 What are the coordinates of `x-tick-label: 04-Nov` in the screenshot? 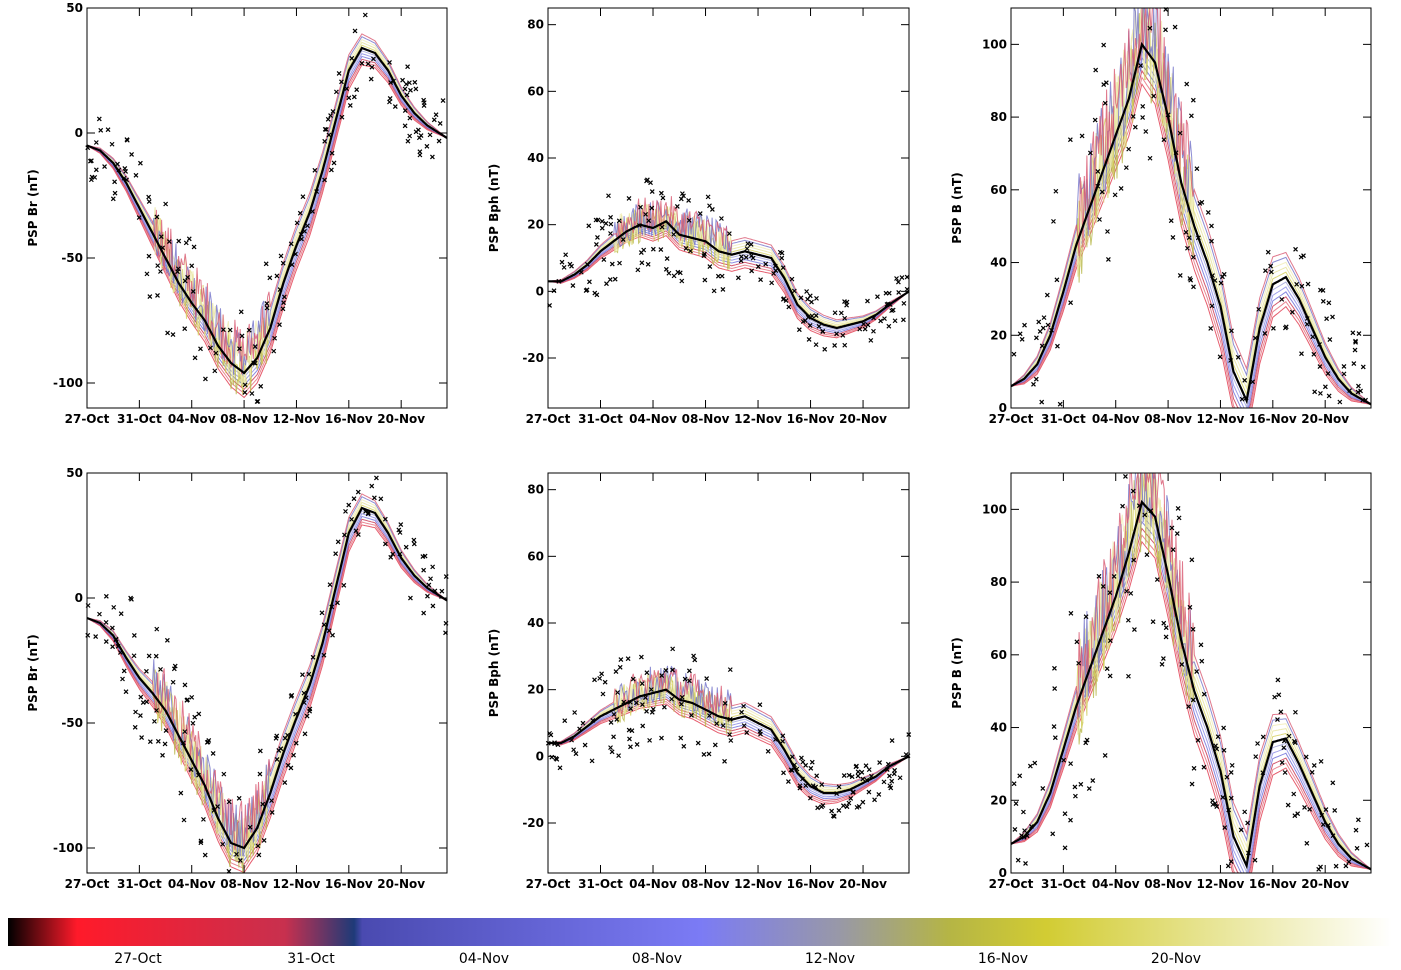 It's located at (1116, 419).